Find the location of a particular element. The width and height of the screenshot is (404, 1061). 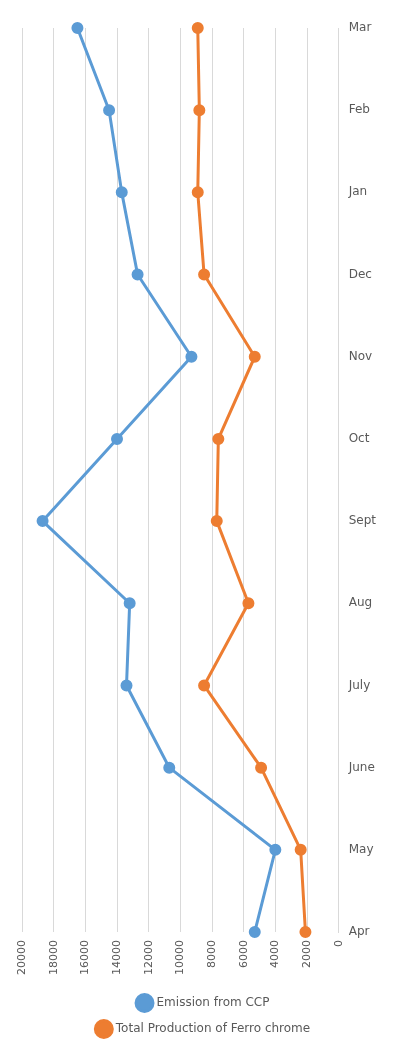

x-tick-label: 8000 is located at coordinates (211, 954).